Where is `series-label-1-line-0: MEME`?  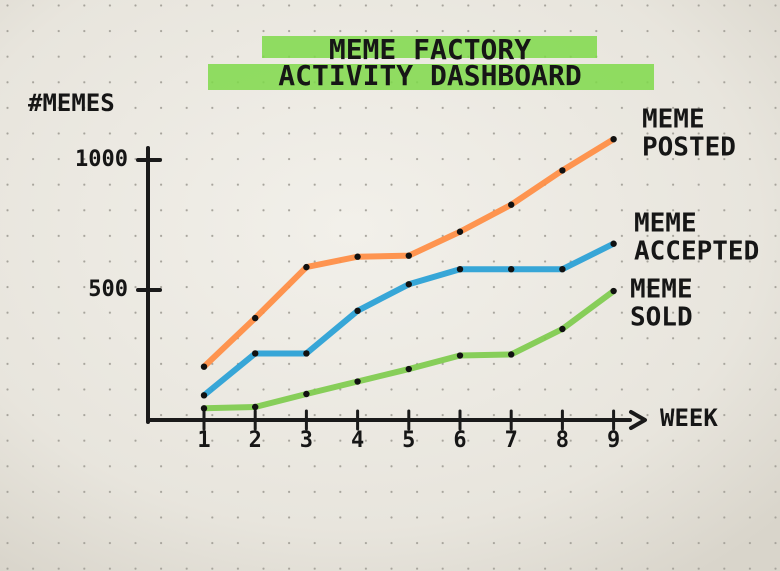 series-label-1-line-0: MEME is located at coordinates (665, 224).